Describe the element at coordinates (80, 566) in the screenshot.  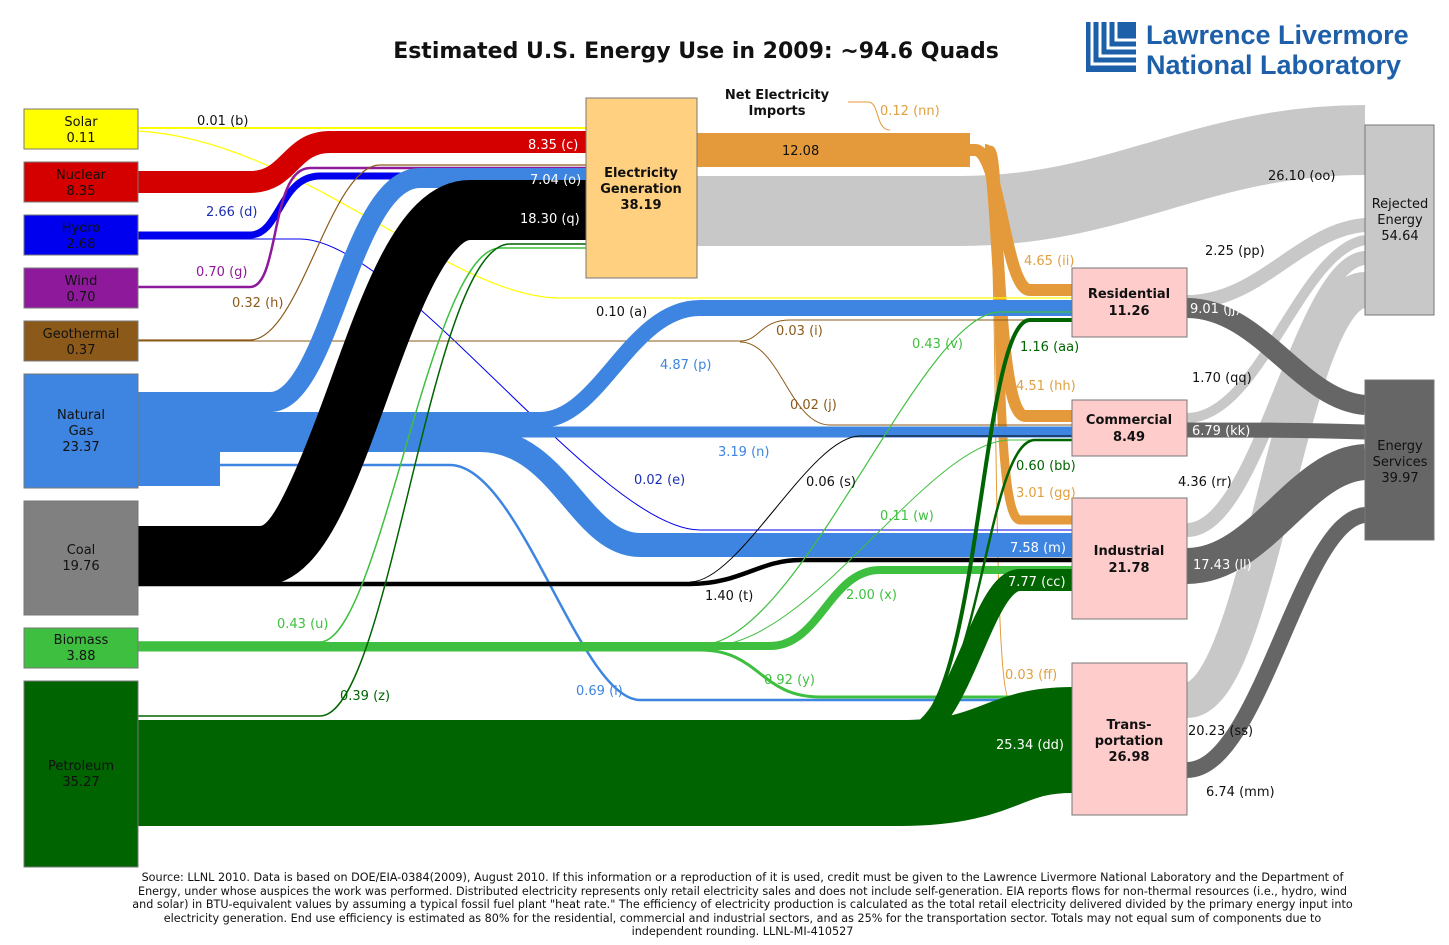
I see `source-coal-value: 19.76` at that location.